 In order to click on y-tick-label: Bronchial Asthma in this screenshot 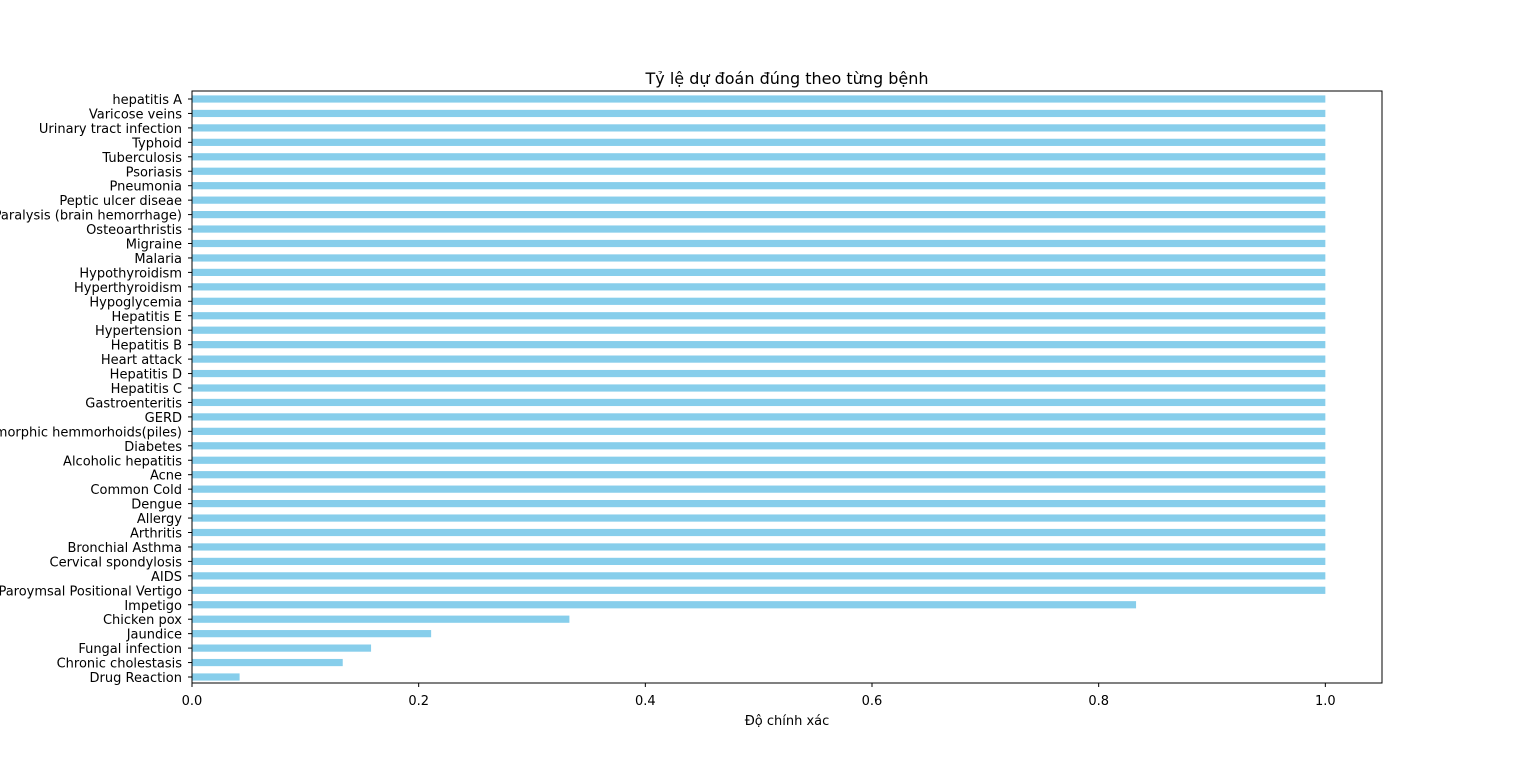, I will do `click(124, 548)`.